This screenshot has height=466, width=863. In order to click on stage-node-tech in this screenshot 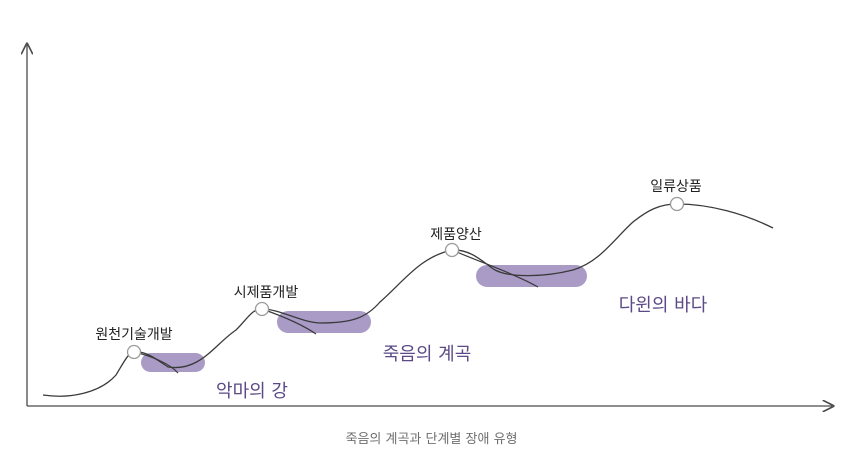, I will do `click(134, 352)`.